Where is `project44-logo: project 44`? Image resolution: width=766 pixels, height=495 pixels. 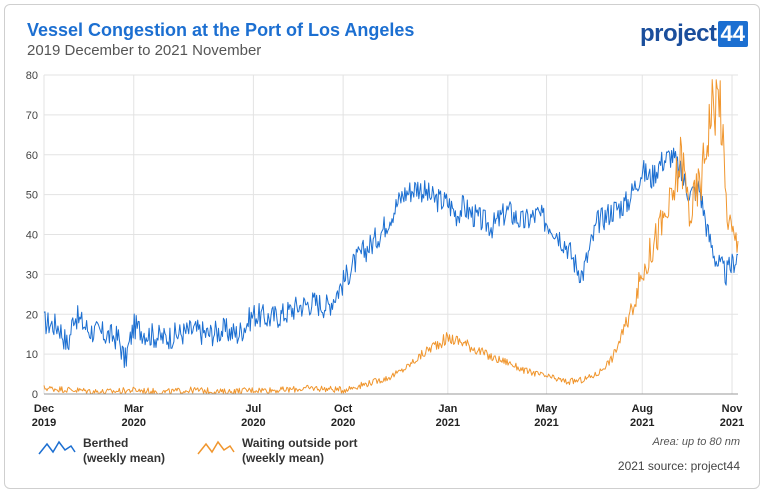
project44-logo: project 44 is located at coordinates (694, 34).